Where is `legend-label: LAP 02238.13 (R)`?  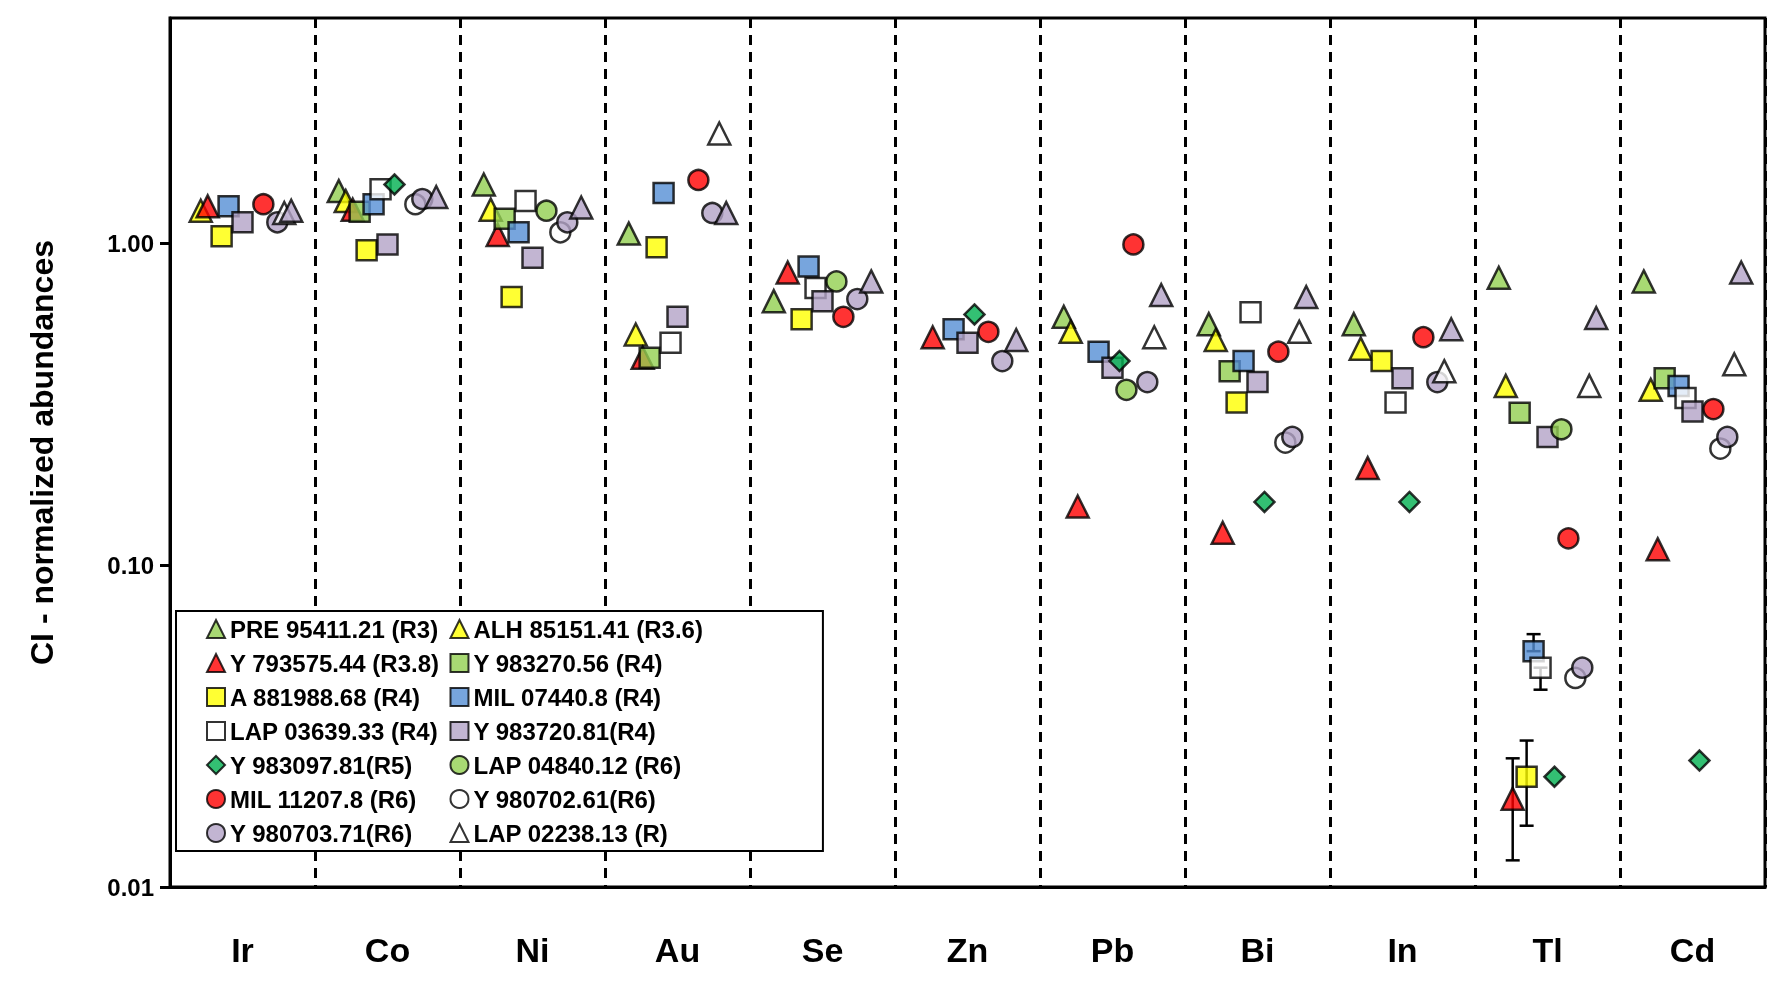 legend-label: LAP 02238.13 (R) is located at coordinates (570, 833).